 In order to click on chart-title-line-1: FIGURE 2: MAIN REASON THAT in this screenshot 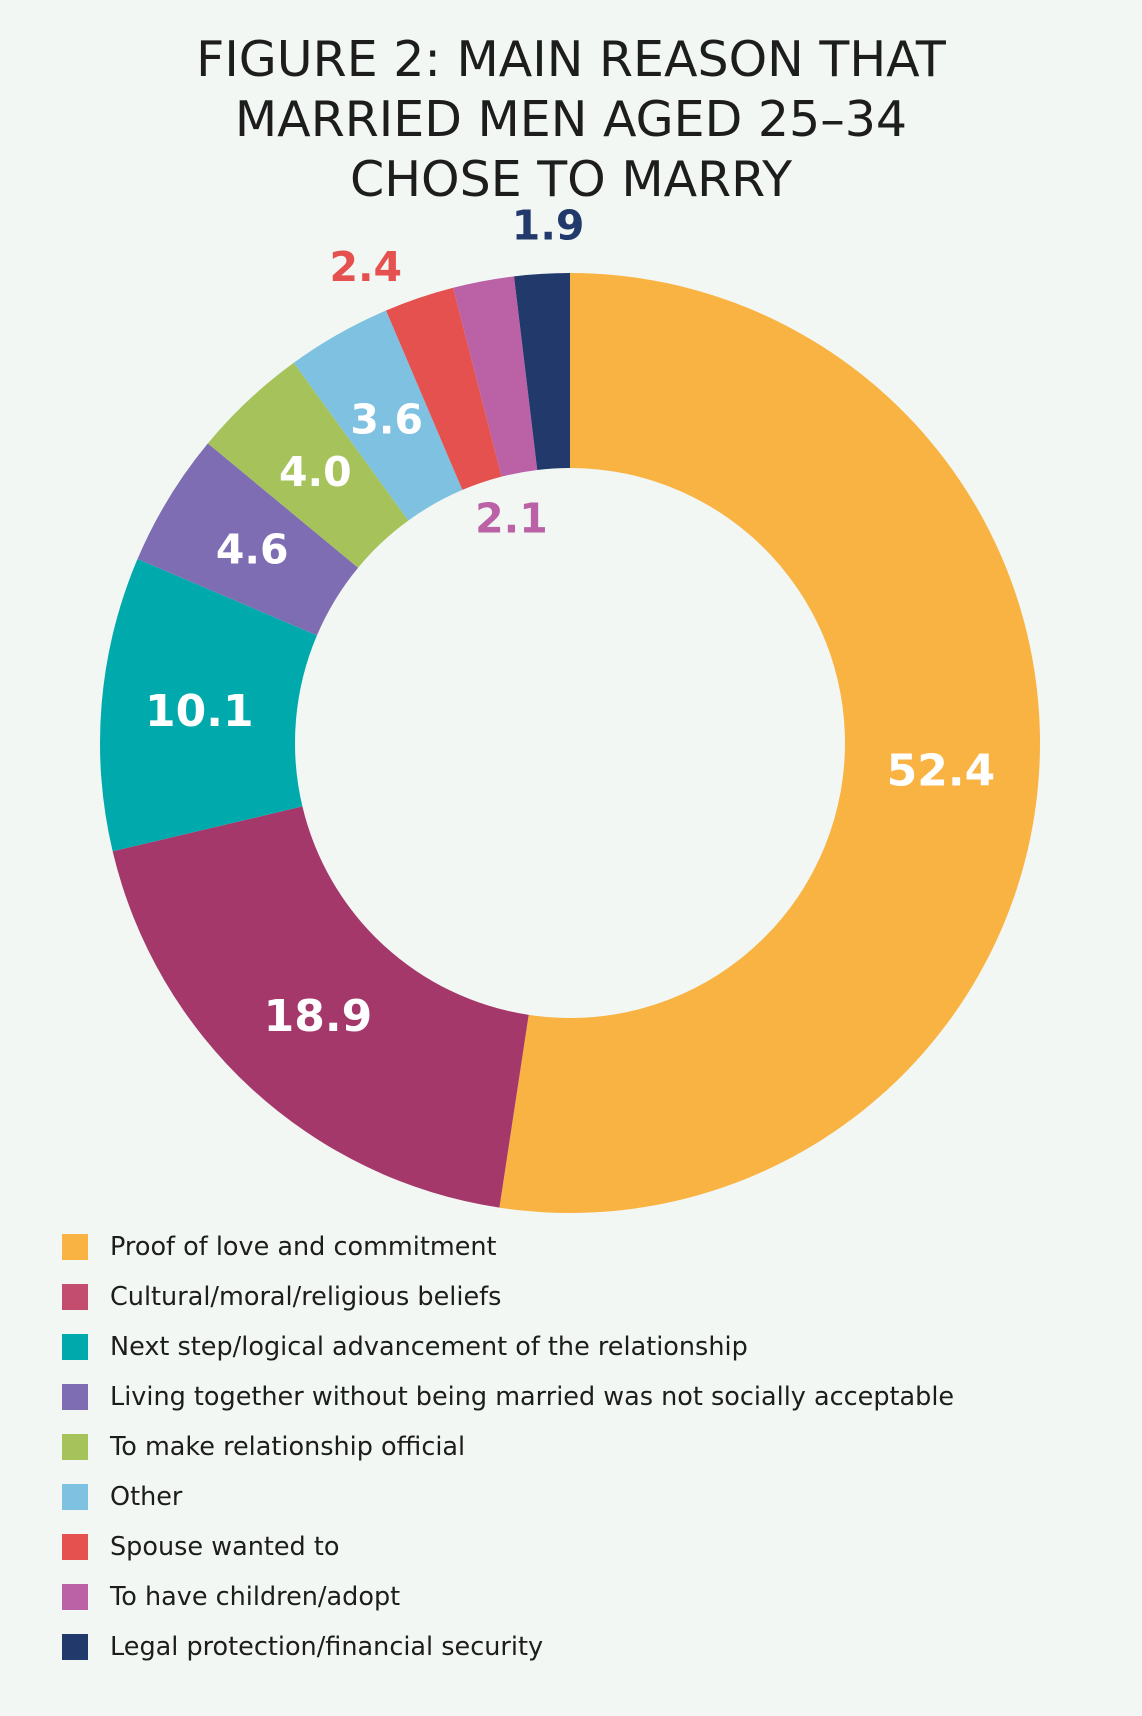, I will do `click(571, 59)`.